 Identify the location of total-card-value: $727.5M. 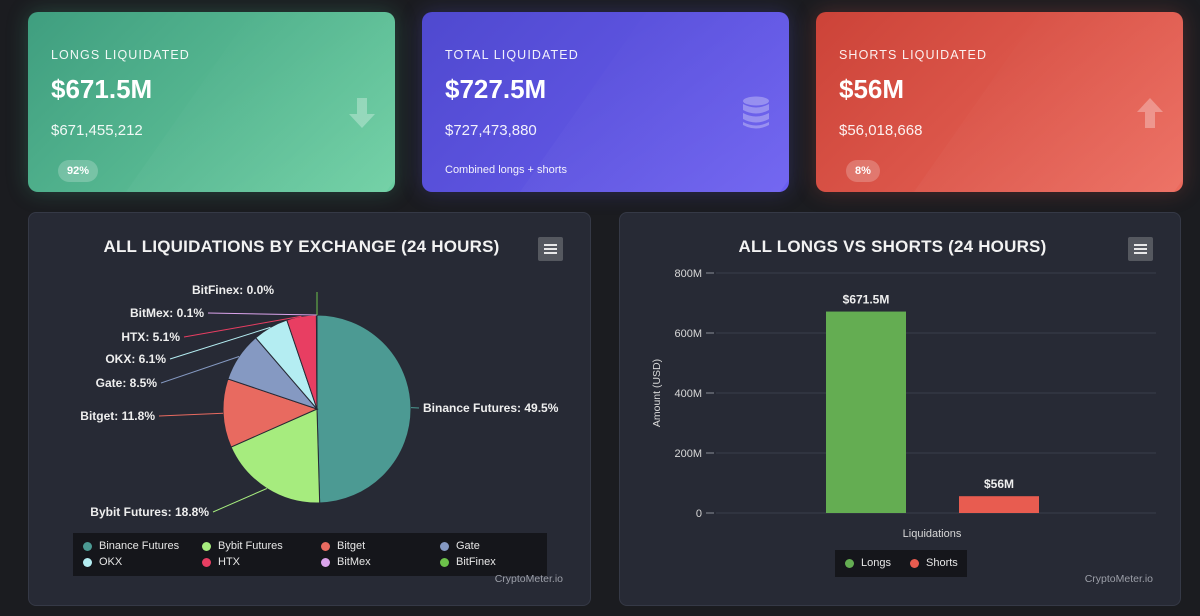
(496, 89).